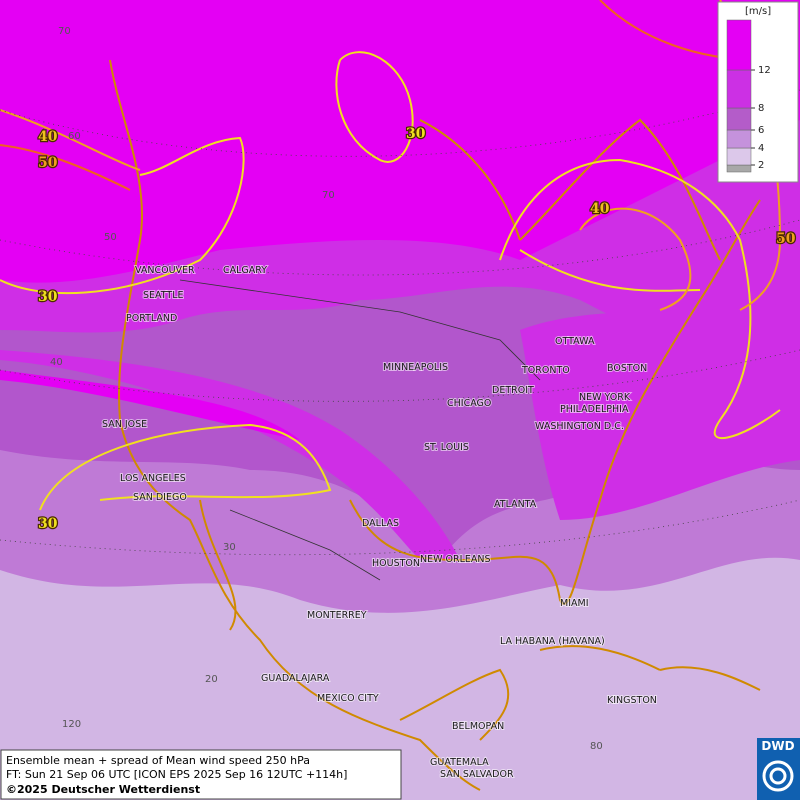 The image size is (800, 800). What do you see at coordinates (380, 523) in the screenshot?
I see `city-label: DALLAS` at bounding box center [380, 523].